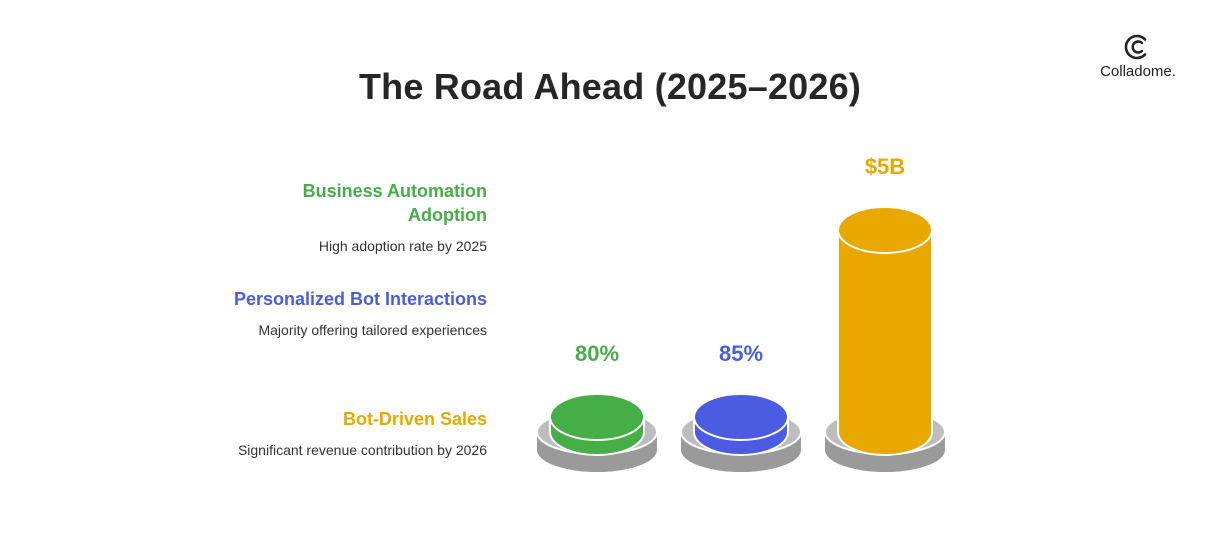 This screenshot has height=544, width=1220. Describe the element at coordinates (394, 203) in the screenshot. I see `legend-title: Business Automation Adoption` at that location.